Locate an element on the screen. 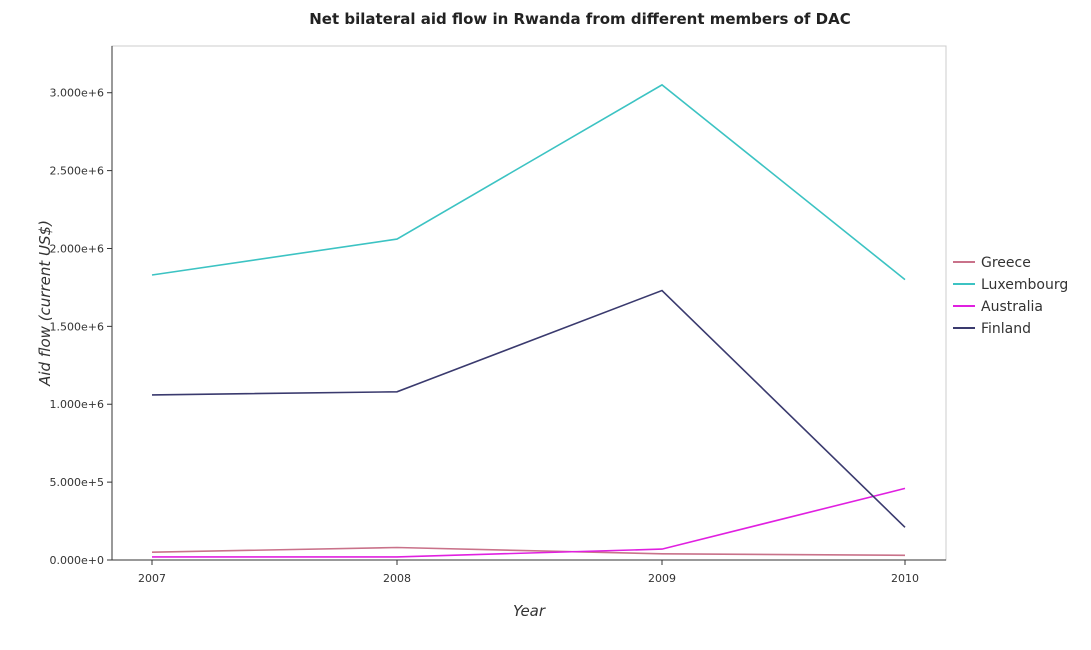 This screenshot has height=650, width=1091. y-axis-label: Aid flow (current US$) is located at coordinates (45, 303).